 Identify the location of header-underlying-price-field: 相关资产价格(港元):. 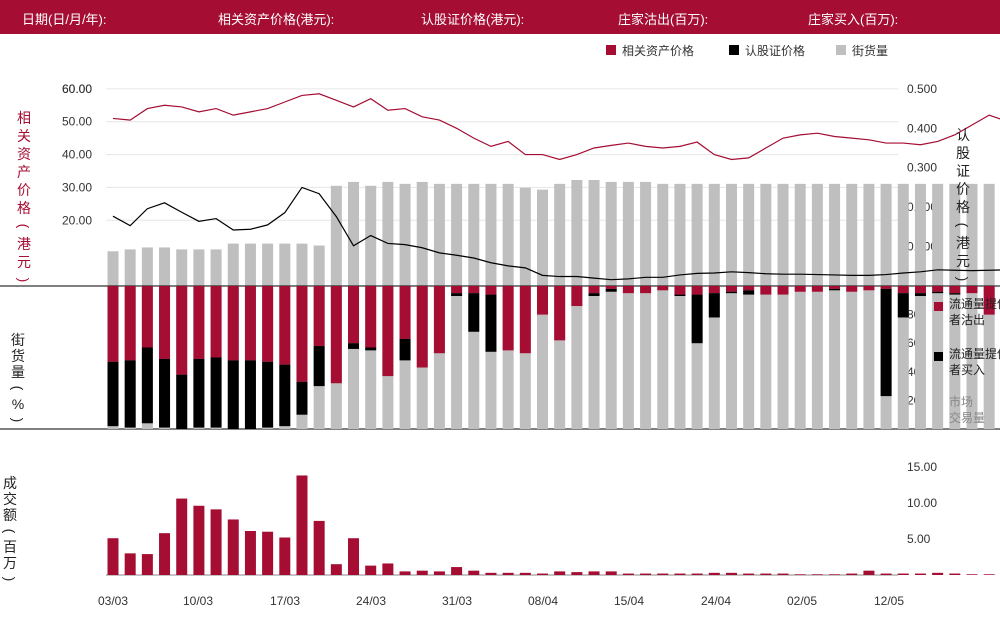
(276, 19).